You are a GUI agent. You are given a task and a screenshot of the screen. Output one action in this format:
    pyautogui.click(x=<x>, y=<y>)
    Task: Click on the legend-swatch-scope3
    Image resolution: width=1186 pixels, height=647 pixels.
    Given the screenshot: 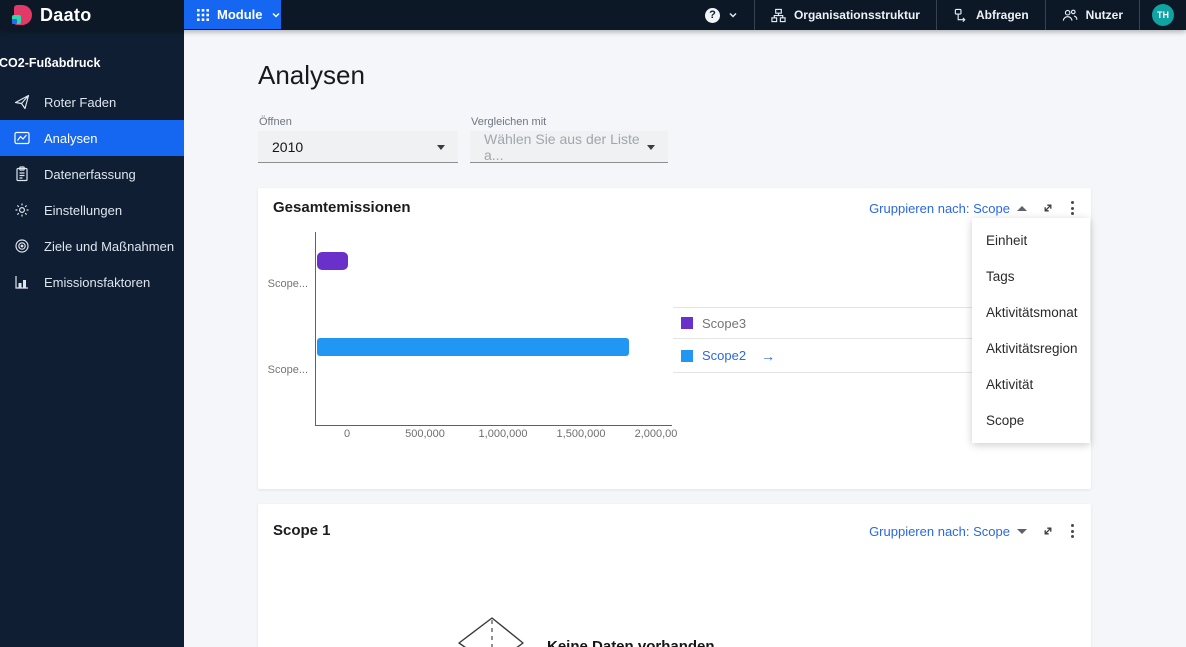 What is the action you would take?
    pyautogui.click(x=687, y=323)
    